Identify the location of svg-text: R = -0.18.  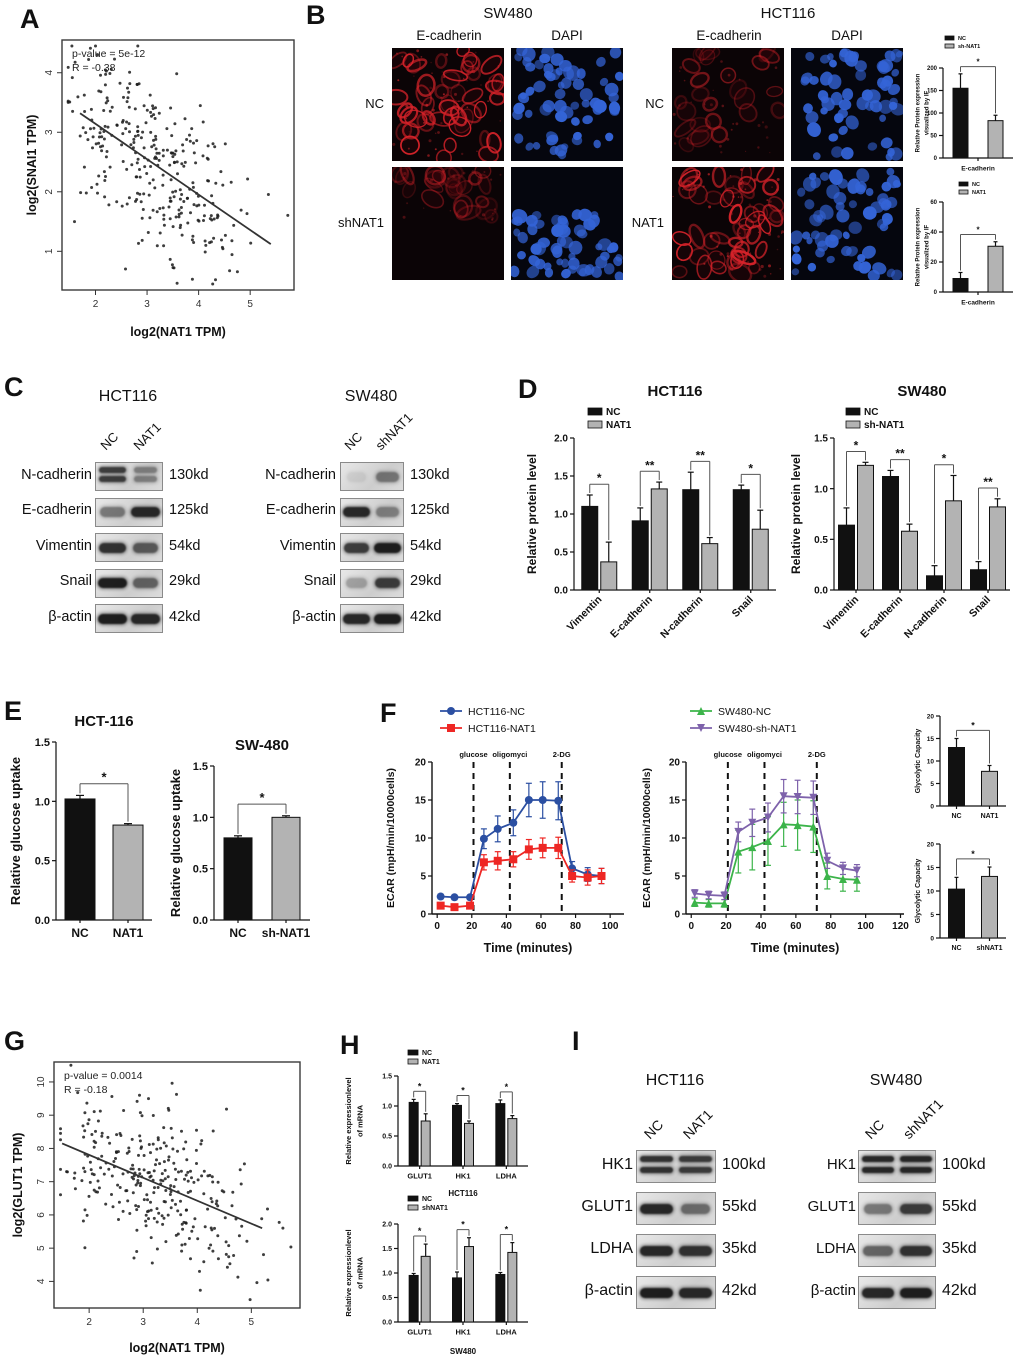
(86, 1090).